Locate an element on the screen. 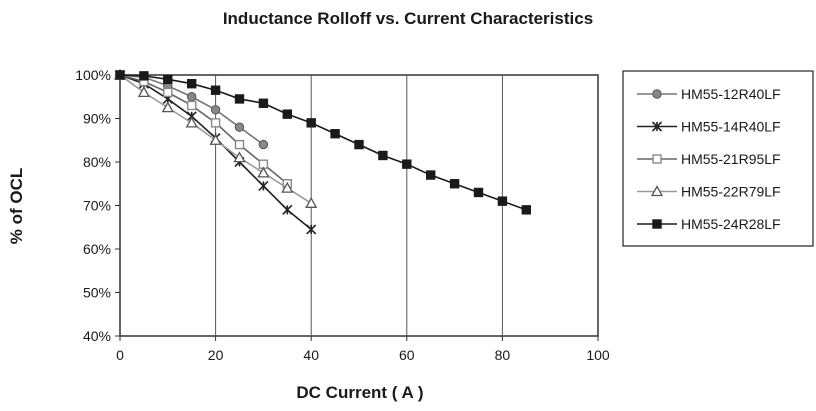  y-tick-label: 60% is located at coordinates (97, 249).